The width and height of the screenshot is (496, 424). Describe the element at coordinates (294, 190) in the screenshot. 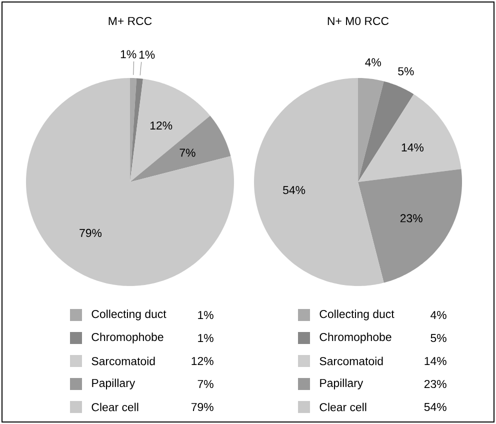

I see `data-label: 54%` at that location.